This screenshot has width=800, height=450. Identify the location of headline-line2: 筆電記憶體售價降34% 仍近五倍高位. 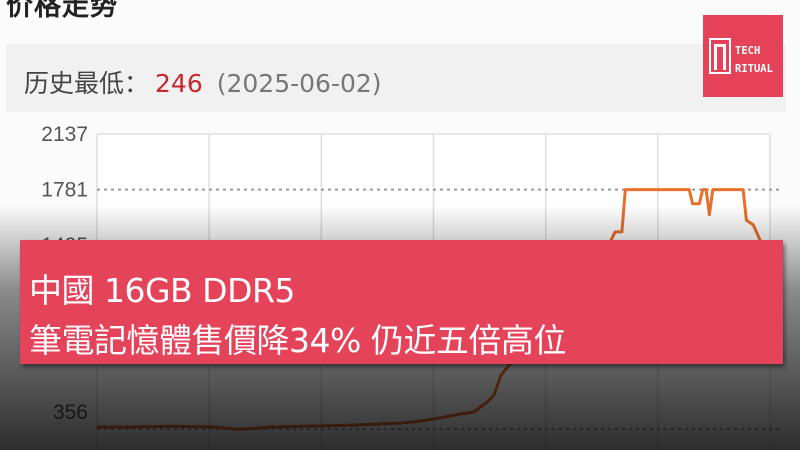
(297, 340).